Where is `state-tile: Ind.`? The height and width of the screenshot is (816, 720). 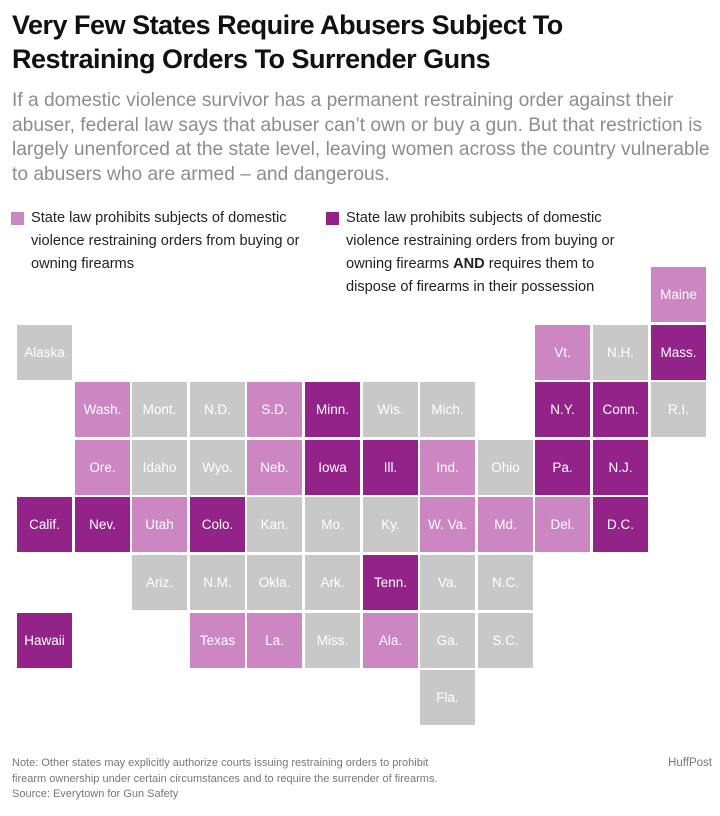
state-tile: Ind. is located at coordinates (447, 467).